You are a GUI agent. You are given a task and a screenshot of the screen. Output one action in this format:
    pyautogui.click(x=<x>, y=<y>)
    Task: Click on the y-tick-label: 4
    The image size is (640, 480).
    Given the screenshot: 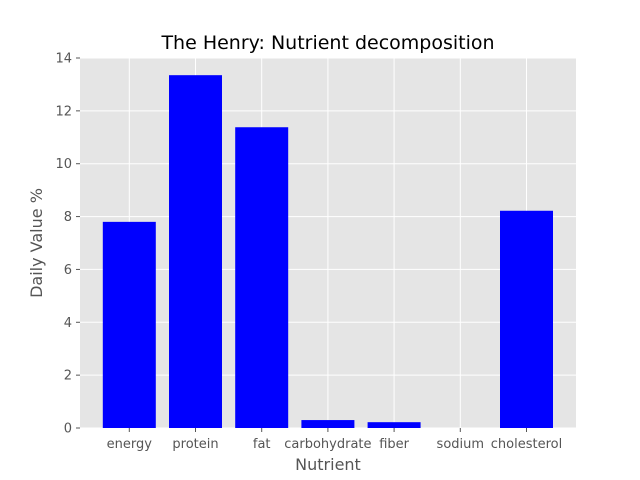 What is the action you would take?
    pyautogui.click(x=68, y=323)
    